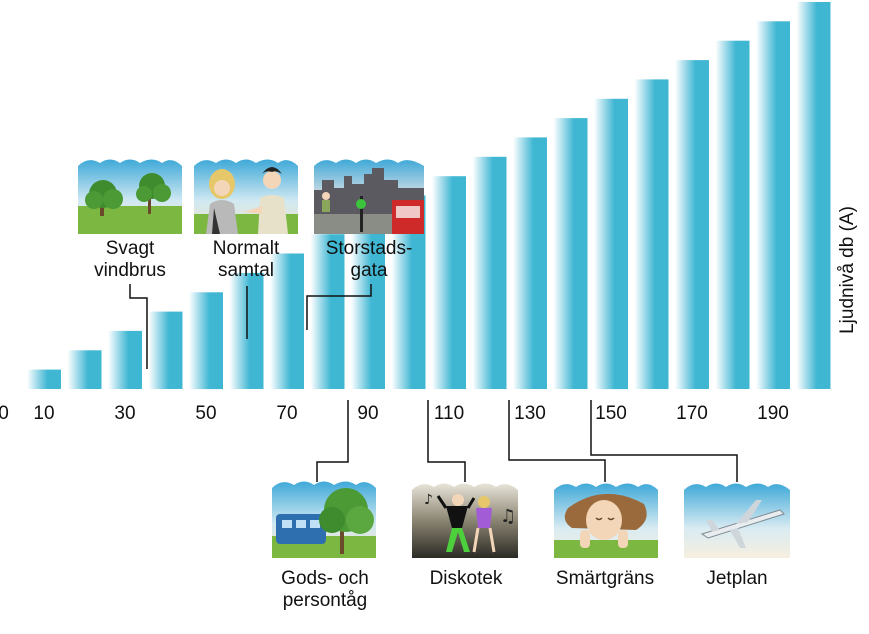 The height and width of the screenshot is (634, 869). What do you see at coordinates (611, 413) in the screenshot?
I see `x-tick-150: 150` at bounding box center [611, 413].